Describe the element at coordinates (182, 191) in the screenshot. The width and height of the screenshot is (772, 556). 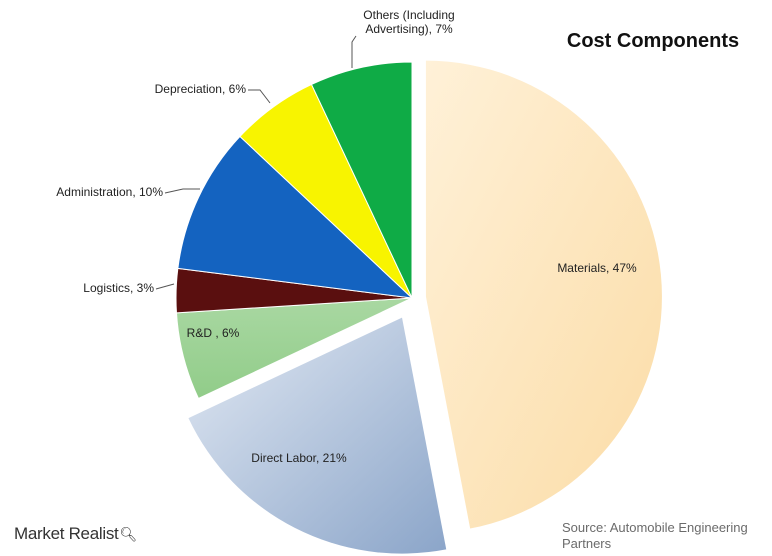
I see `leader-line-administration` at that location.